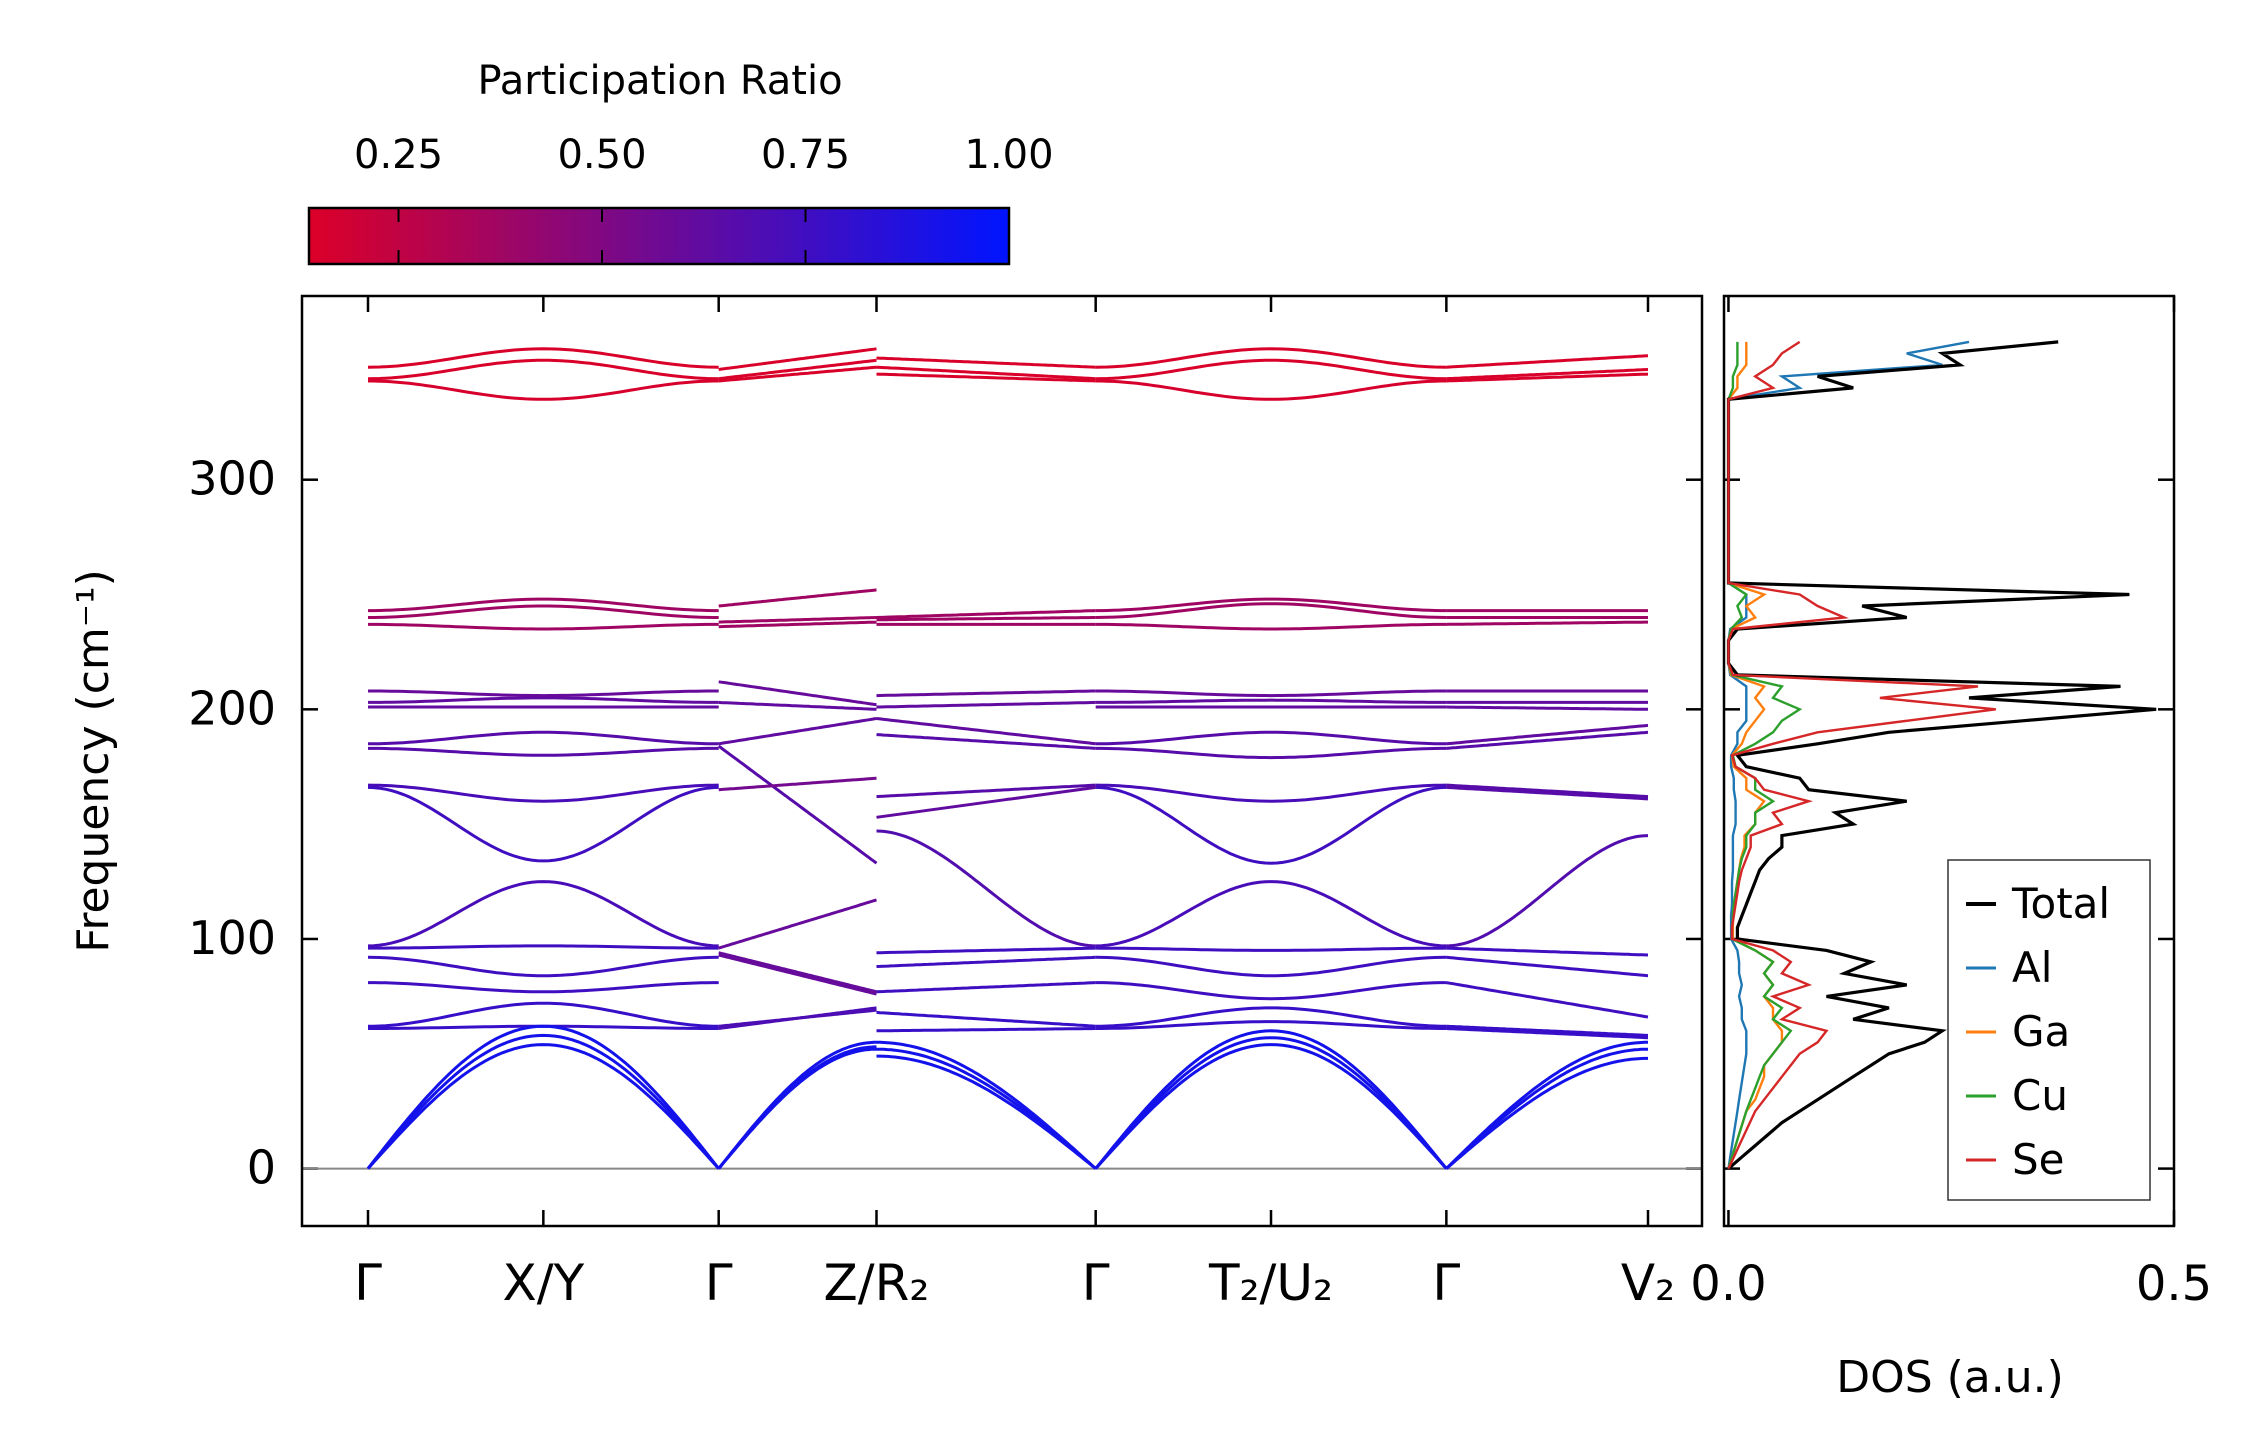 This screenshot has height=1455, width=2267. What do you see at coordinates (877, 1283) in the screenshot?
I see `kpath-label: Z/R₂` at bounding box center [877, 1283].